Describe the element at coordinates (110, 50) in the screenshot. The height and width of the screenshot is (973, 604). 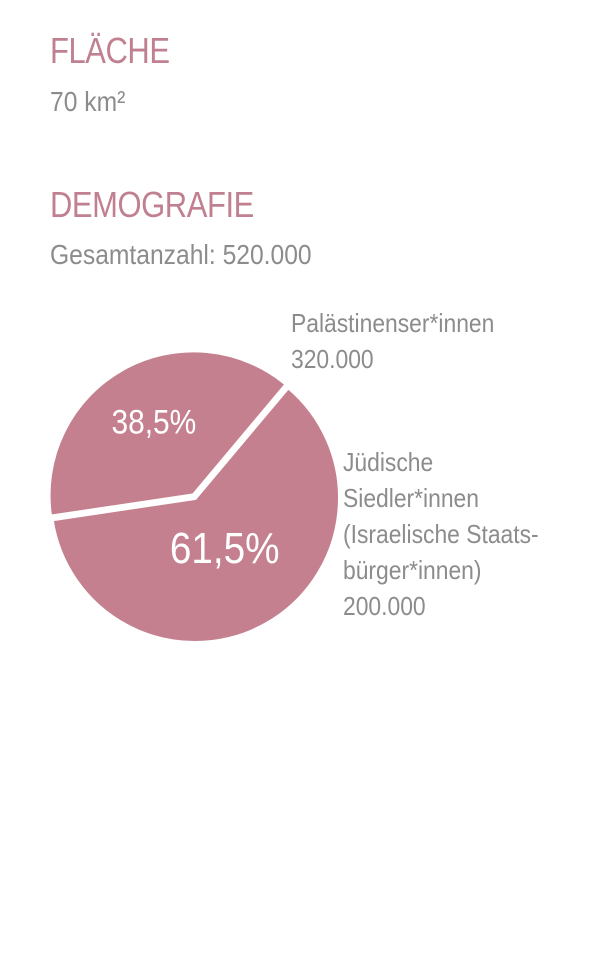
I see `area-heading: FLÄCHE` at that location.